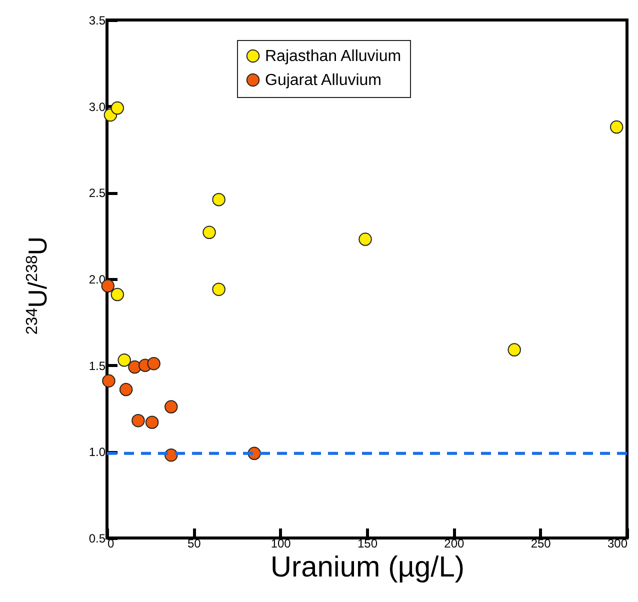  Describe the element at coordinates (97, 193) in the screenshot. I see `y-tick-label: 2.5` at that location.